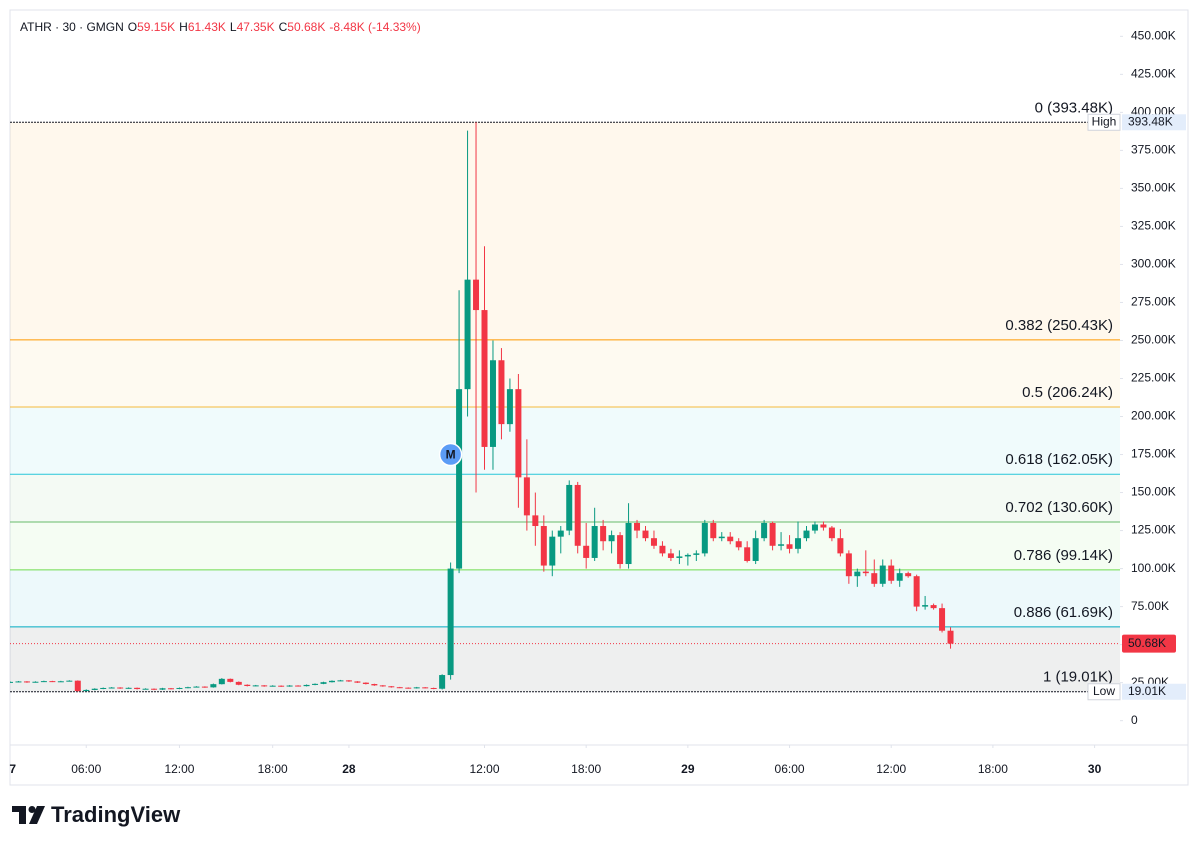 The image size is (1200, 847). Describe the element at coordinates (1078, 677) in the screenshot. I see `fib-label: 1 (19.01K)` at that location.